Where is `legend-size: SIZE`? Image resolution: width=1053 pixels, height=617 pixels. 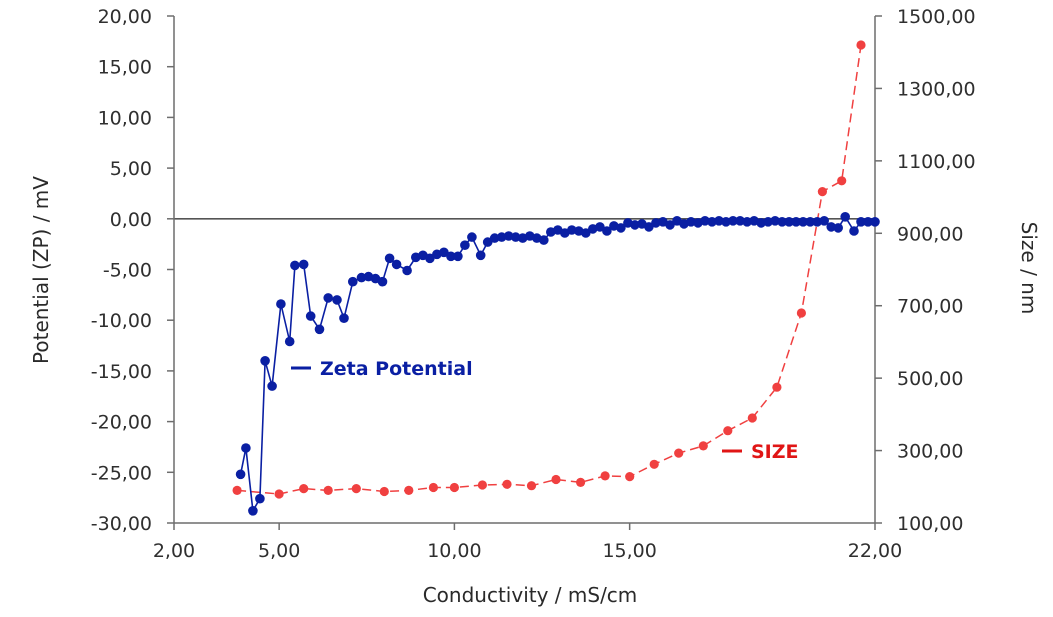 legend-size: SIZE is located at coordinates (760, 452).